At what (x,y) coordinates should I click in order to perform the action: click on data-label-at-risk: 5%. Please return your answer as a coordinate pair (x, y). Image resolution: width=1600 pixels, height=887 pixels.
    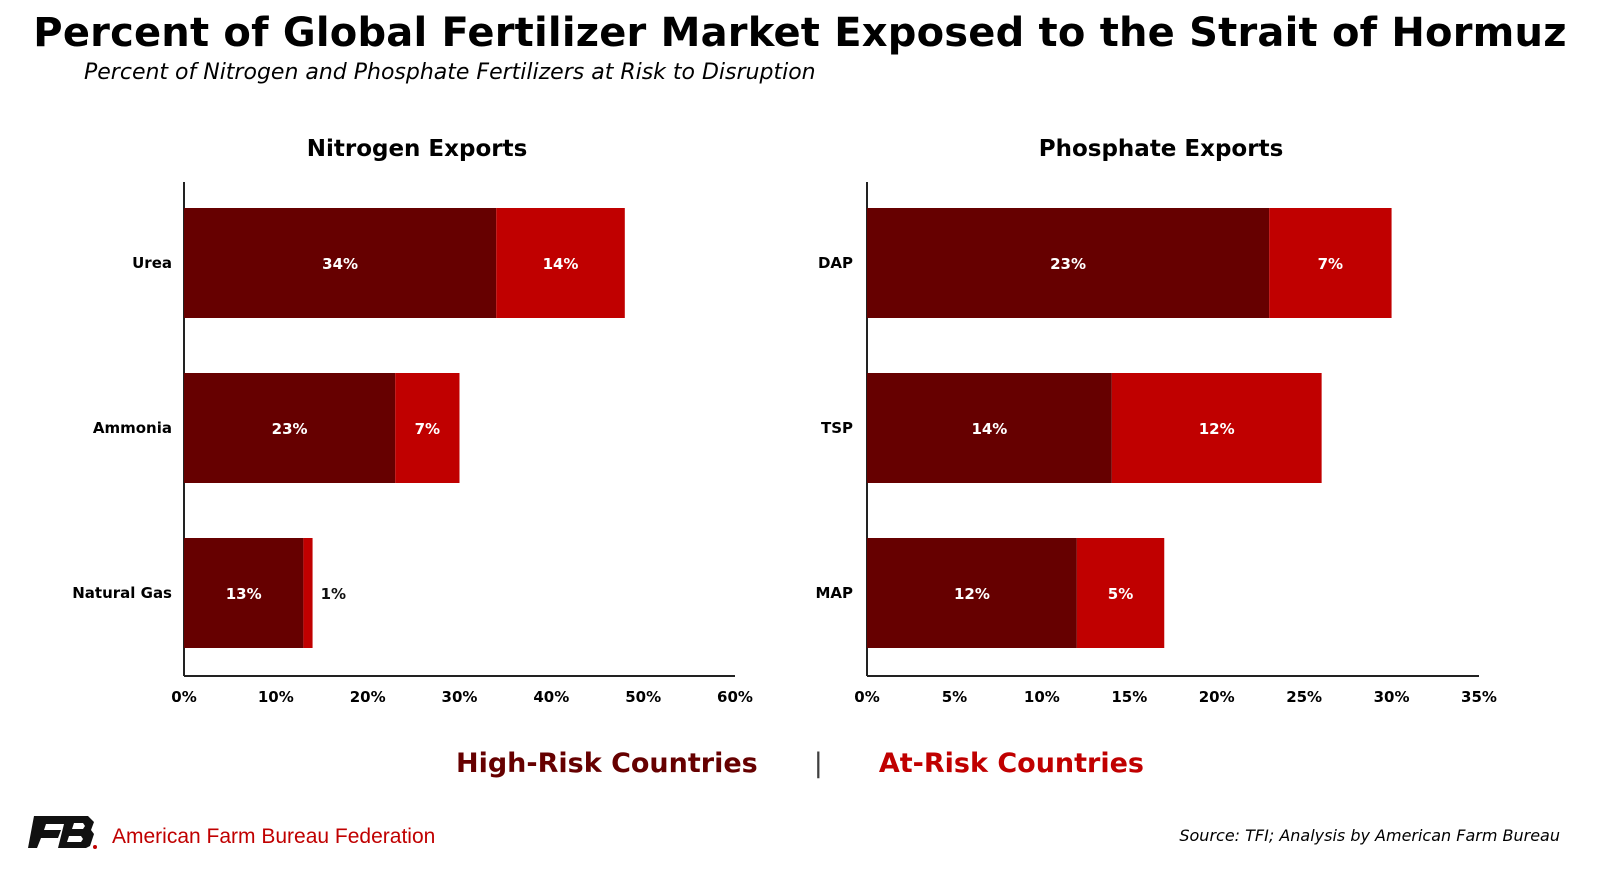
    Looking at the image, I should click on (1120, 594).